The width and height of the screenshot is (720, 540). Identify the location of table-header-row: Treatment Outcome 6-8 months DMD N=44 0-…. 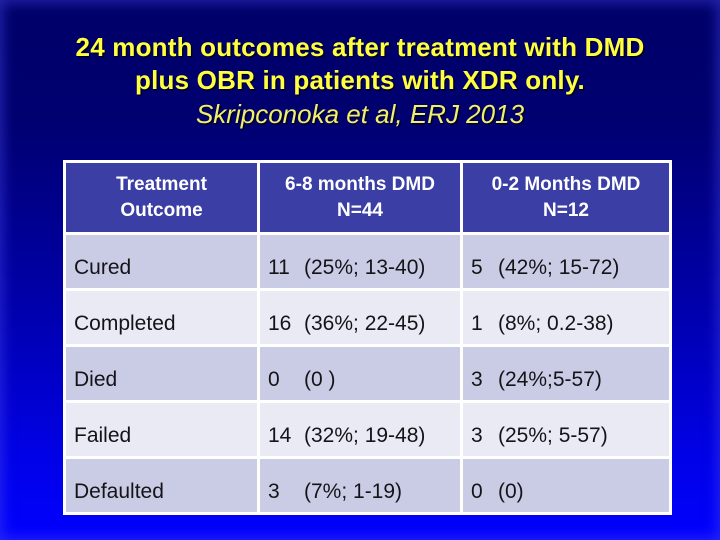
(367, 197).